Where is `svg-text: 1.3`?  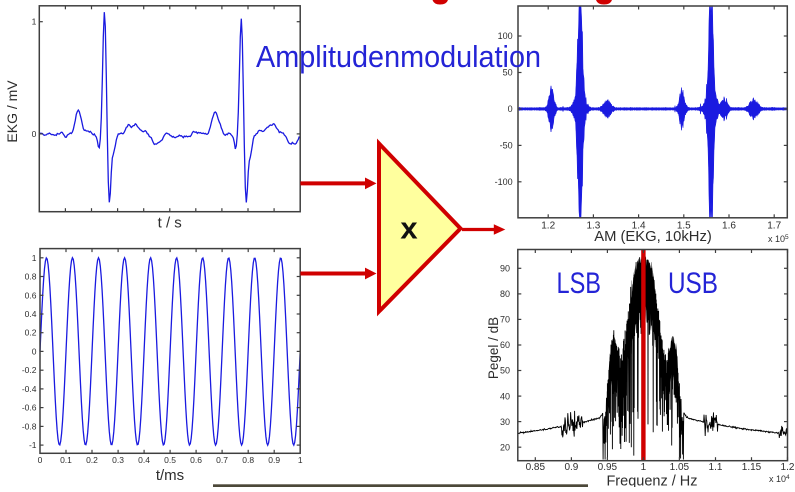 svg-text: 1.3 is located at coordinates (593, 226).